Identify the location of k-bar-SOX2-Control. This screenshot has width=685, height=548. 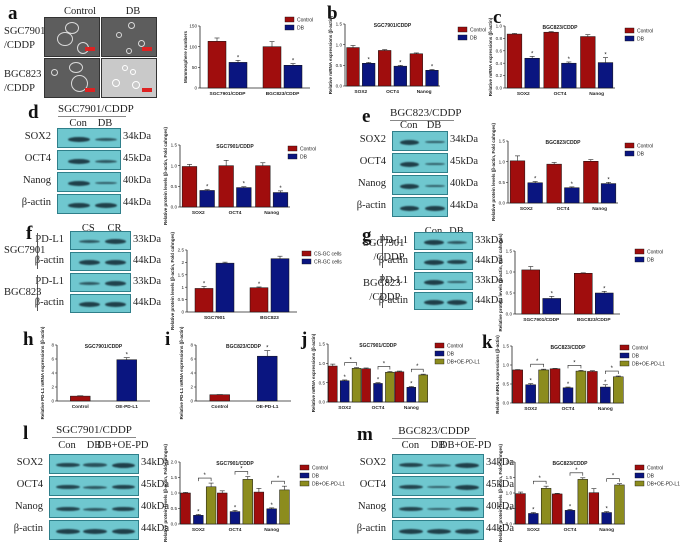
(517, 386).